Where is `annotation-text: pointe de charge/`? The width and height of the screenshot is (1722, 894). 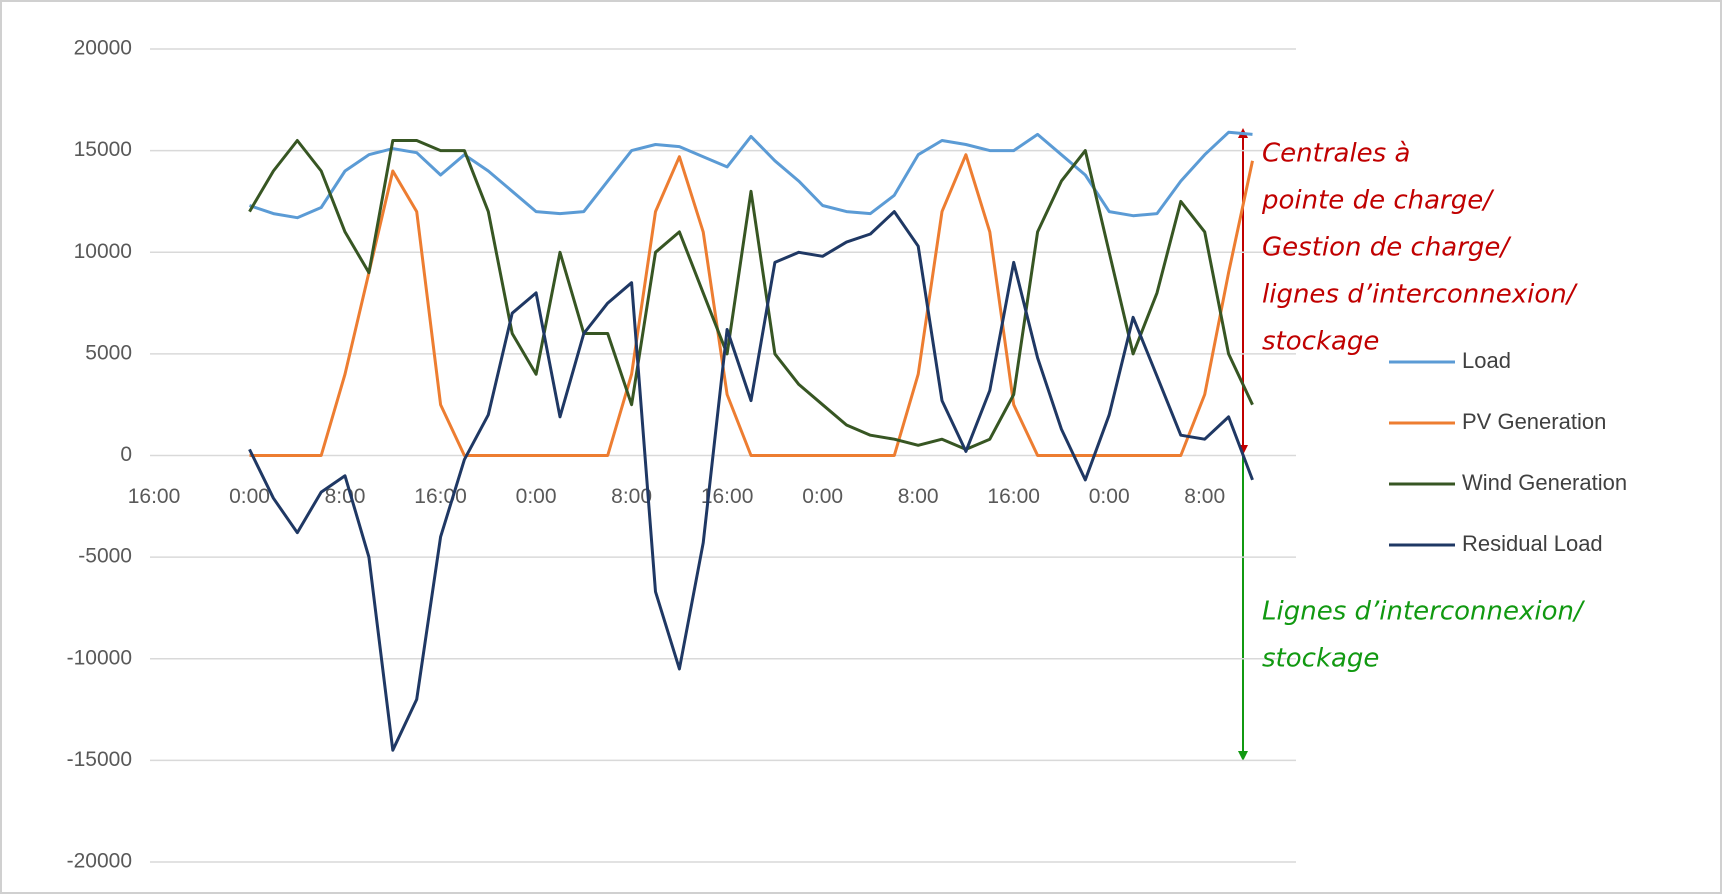
annotation-text: pointe de charge/ is located at coordinates (1378, 201).